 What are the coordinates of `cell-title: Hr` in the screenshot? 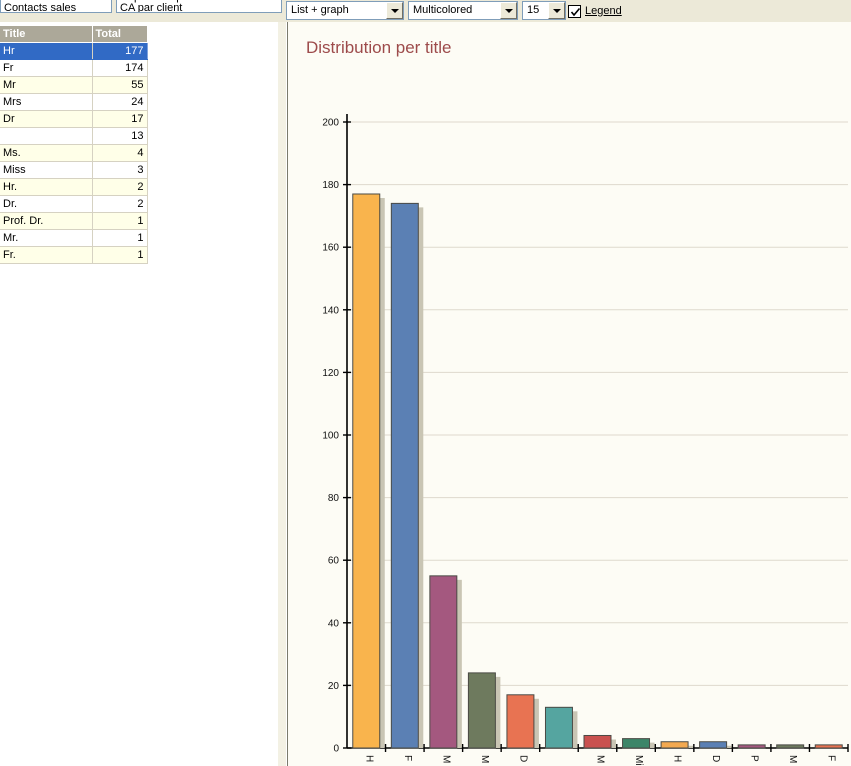 It's located at (46, 51).